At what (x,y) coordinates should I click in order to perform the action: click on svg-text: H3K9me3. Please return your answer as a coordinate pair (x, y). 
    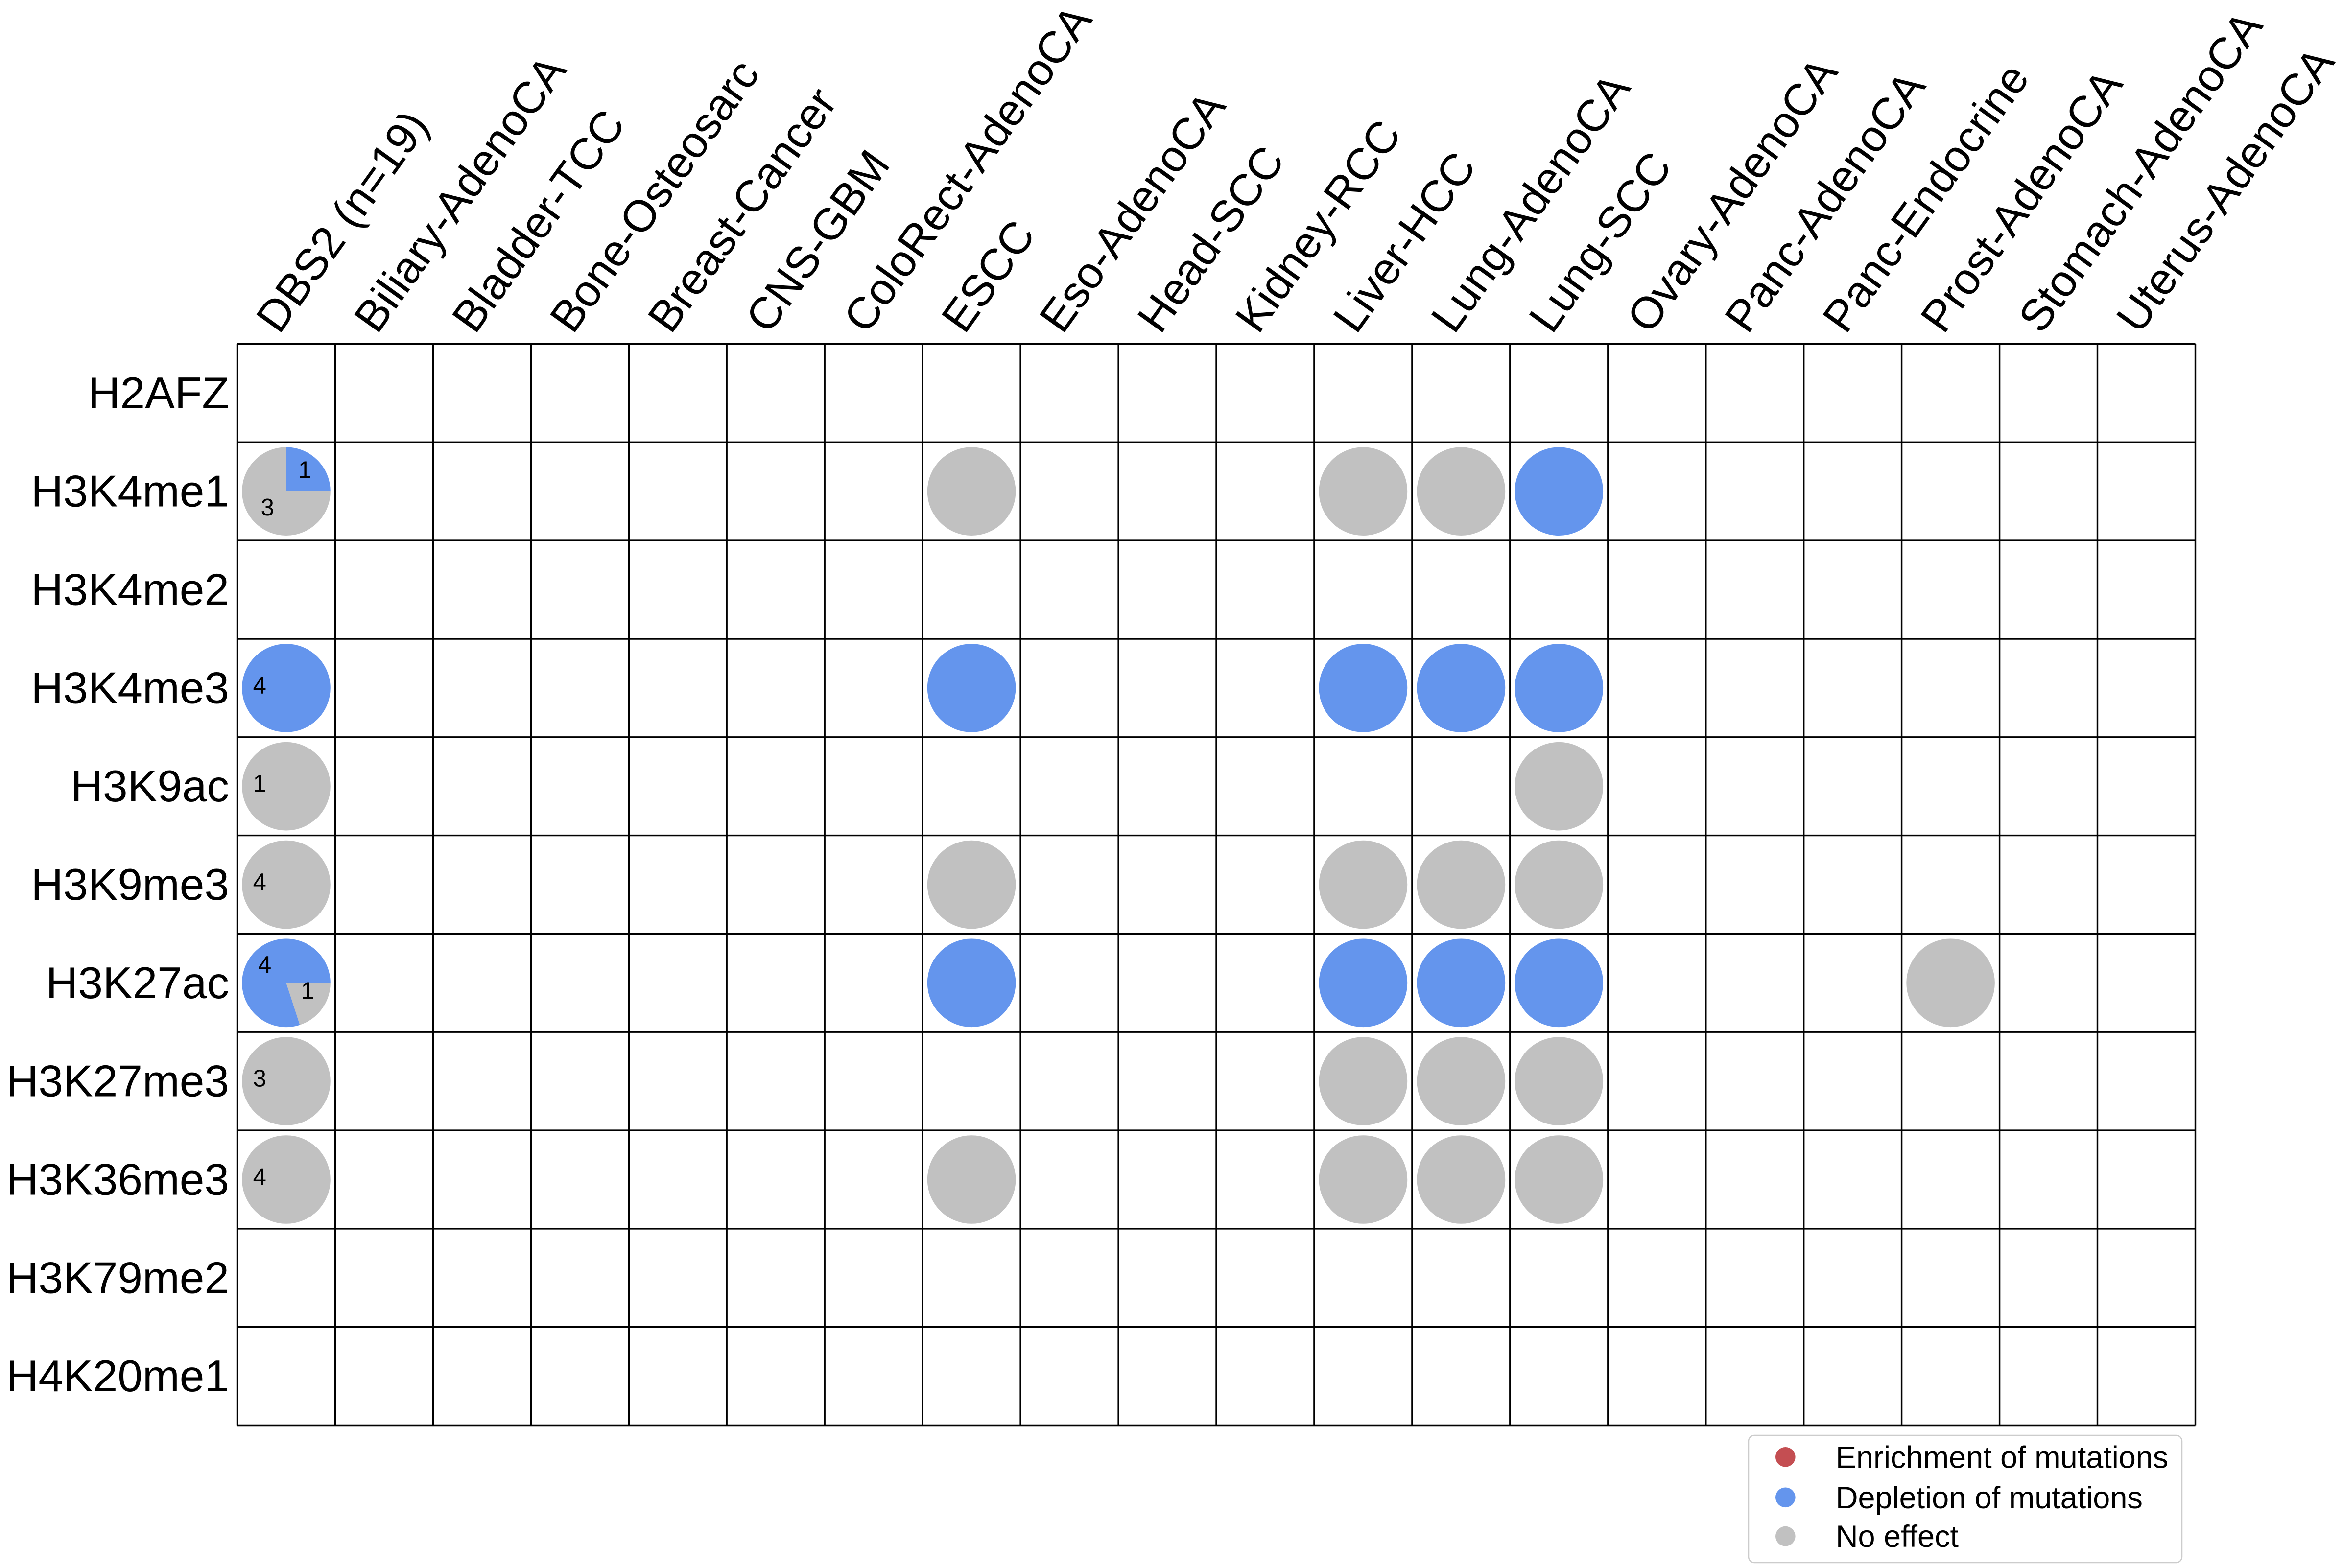
    Looking at the image, I should click on (130, 885).